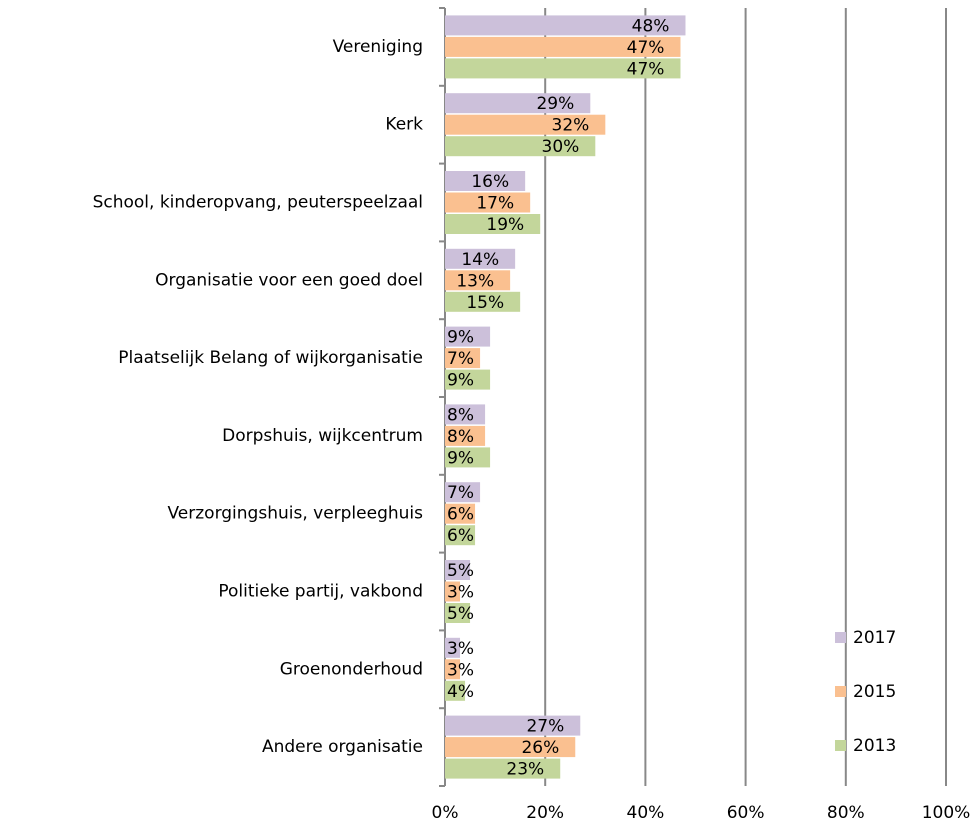 This screenshot has height=830, width=979. I want to click on x-tick-label: 100%, so click(946, 813).